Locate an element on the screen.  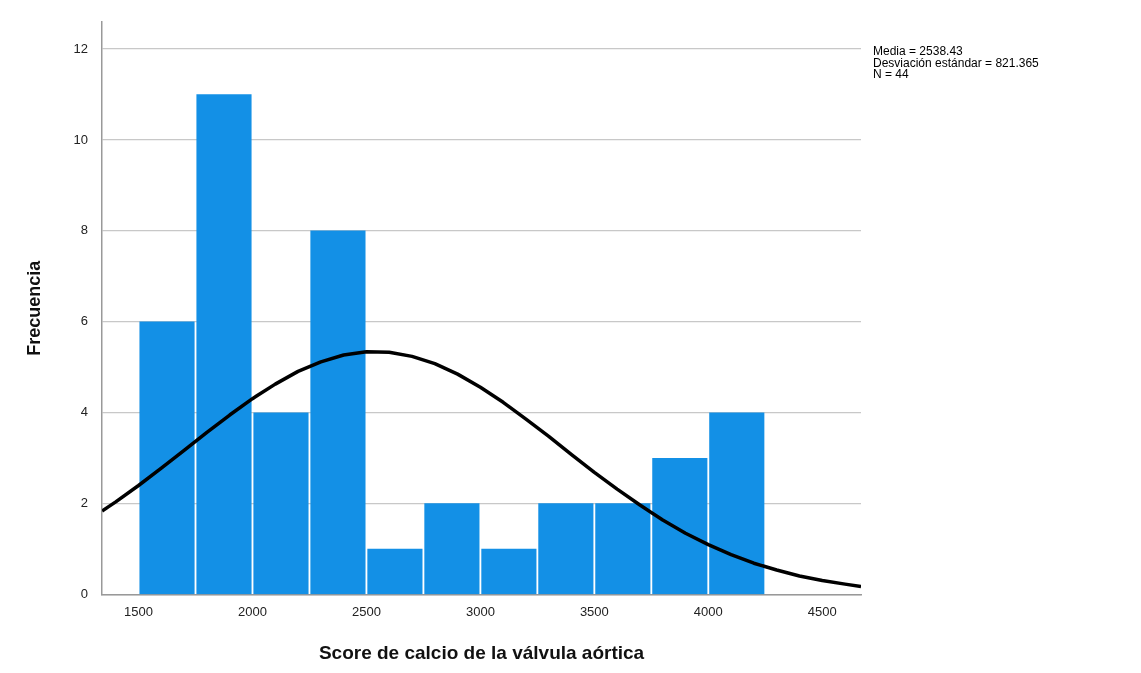
y-axis-title: Frecuencia is located at coordinates (33, 307).